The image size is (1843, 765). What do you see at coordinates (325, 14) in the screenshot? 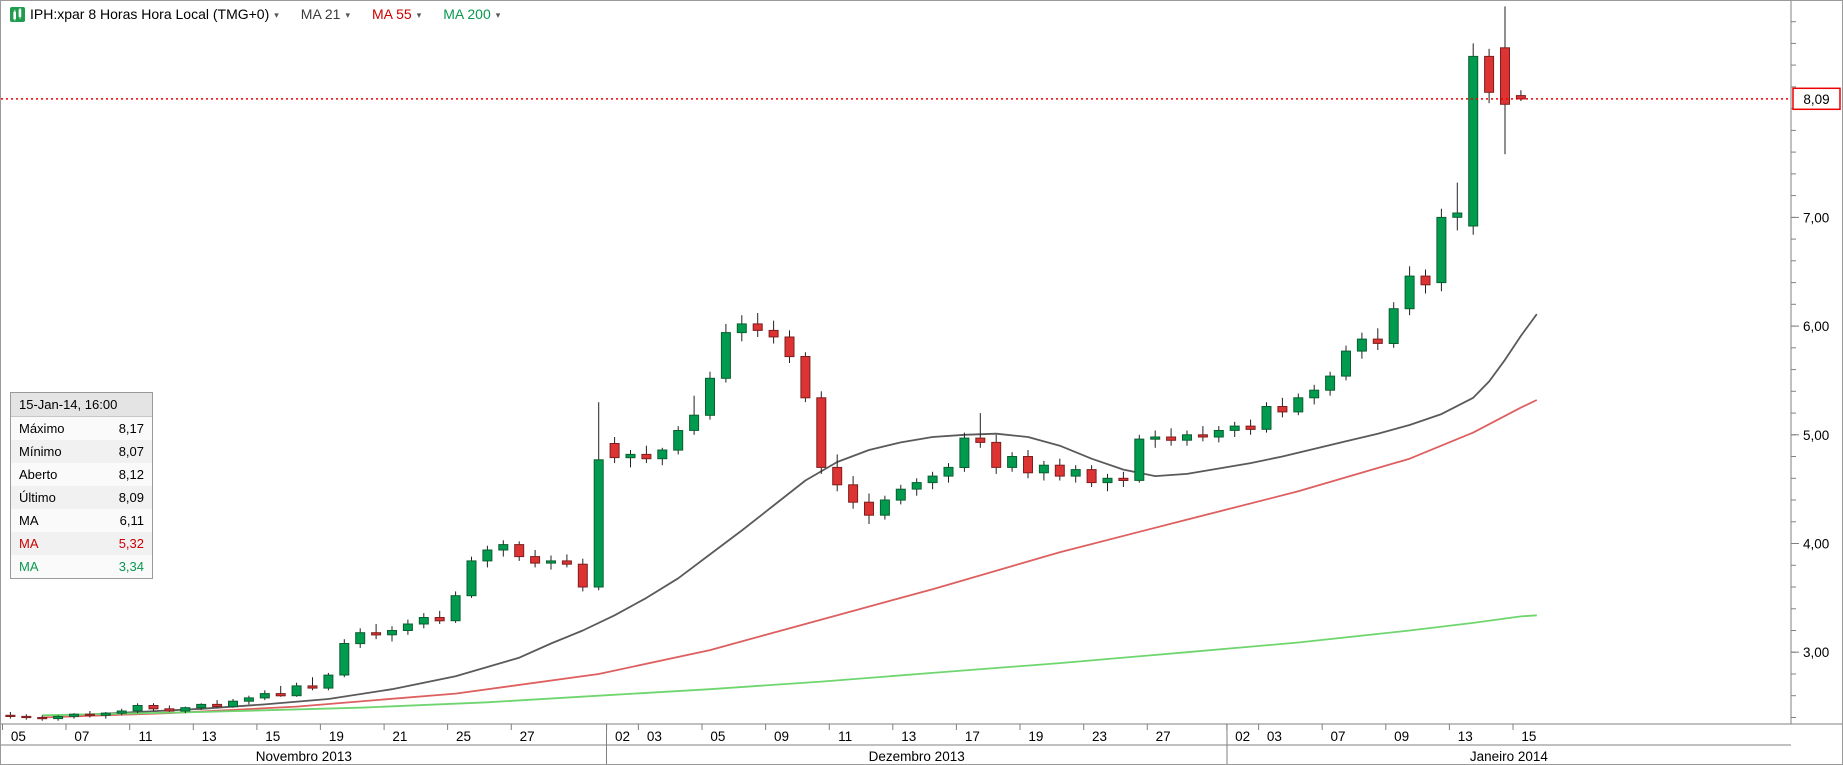
I see `ma-21-indicator: MA 21 ▾` at bounding box center [325, 14].